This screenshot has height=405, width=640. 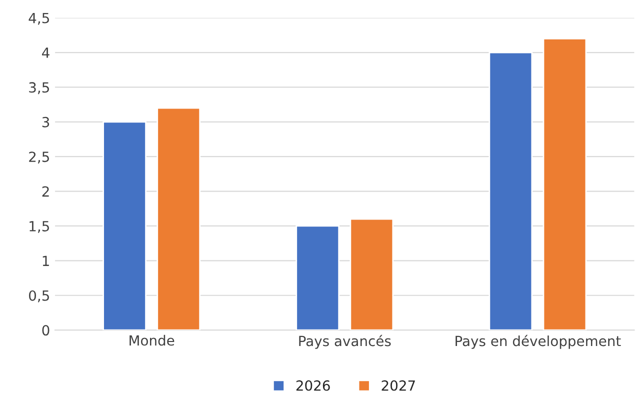 I want to click on x-tick-label: Monde, so click(x=152, y=340).